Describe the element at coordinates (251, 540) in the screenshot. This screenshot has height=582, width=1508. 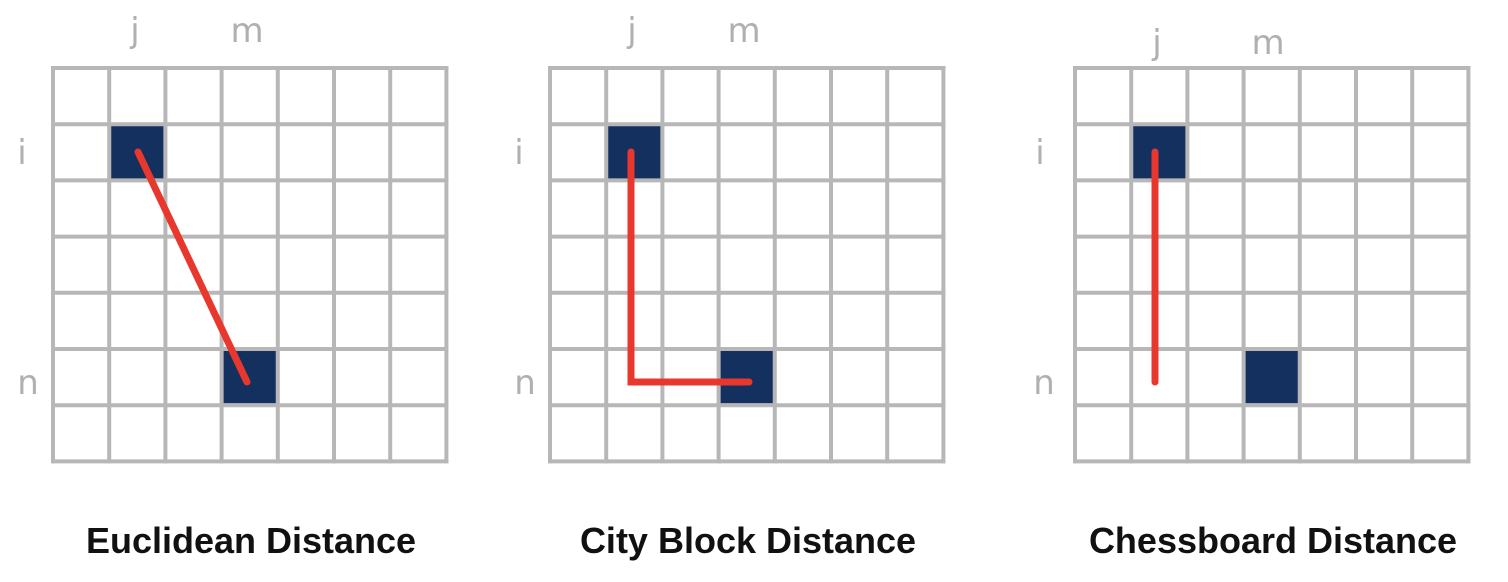
I see `euclidean-caption: Euclidean Distance` at that location.